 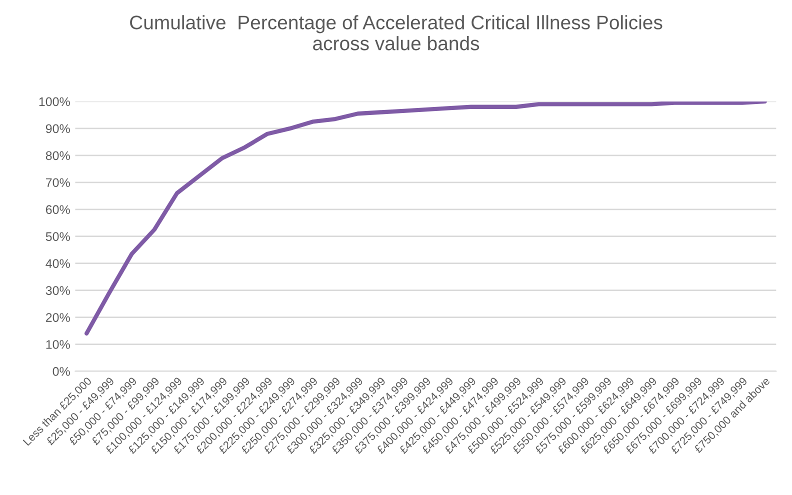 I want to click on y-tick-label: 40%, so click(x=58, y=263).